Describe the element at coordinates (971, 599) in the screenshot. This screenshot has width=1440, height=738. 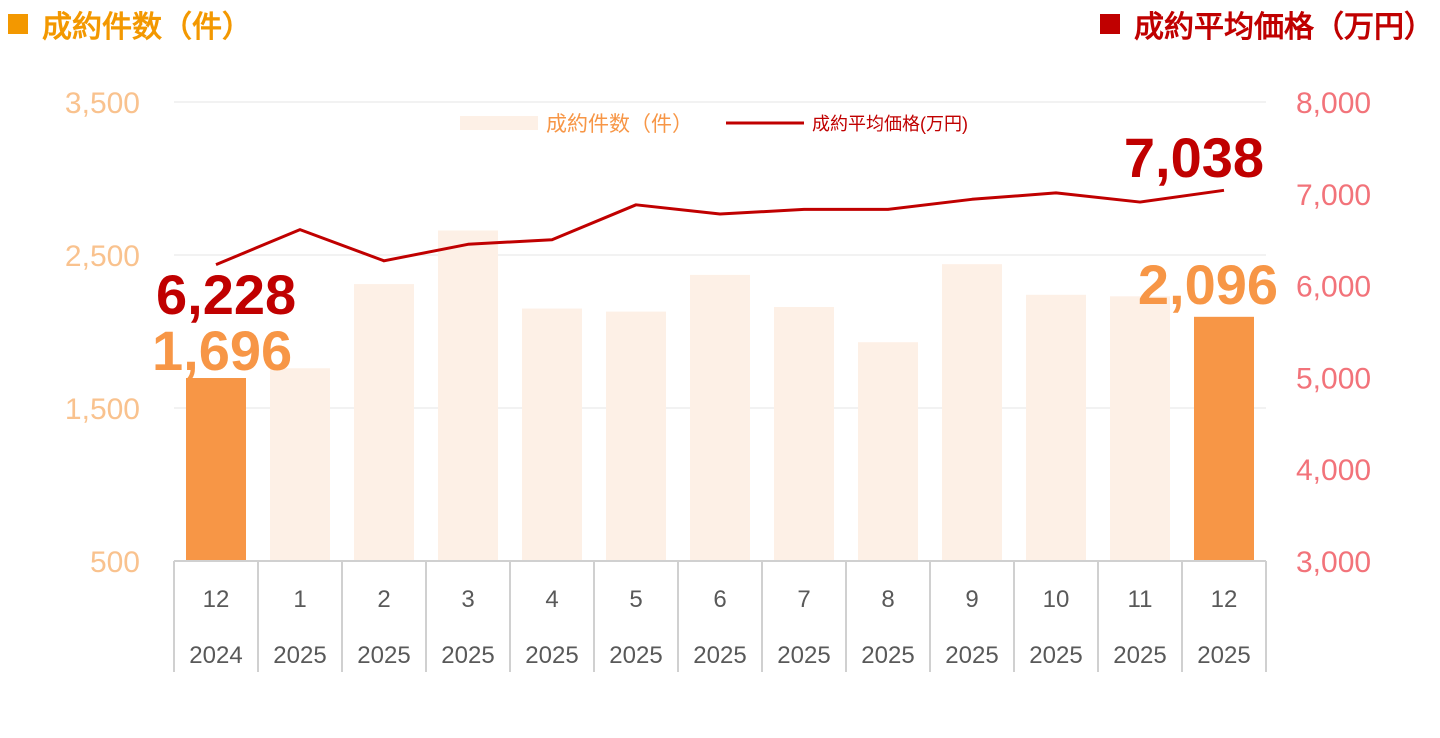
I see `month-label: 9` at that location.